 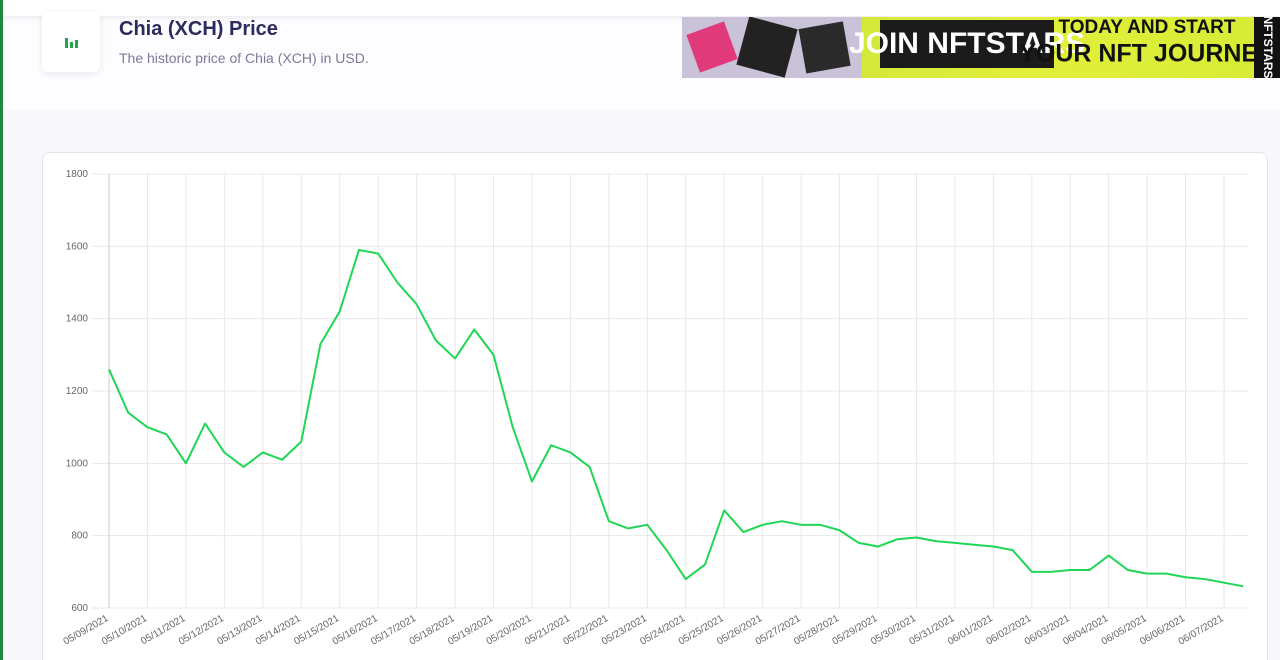 What do you see at coordinates (79, 536) in the screenshot?
I see `y-tick-label: 800` at bounding box center [79, 536].